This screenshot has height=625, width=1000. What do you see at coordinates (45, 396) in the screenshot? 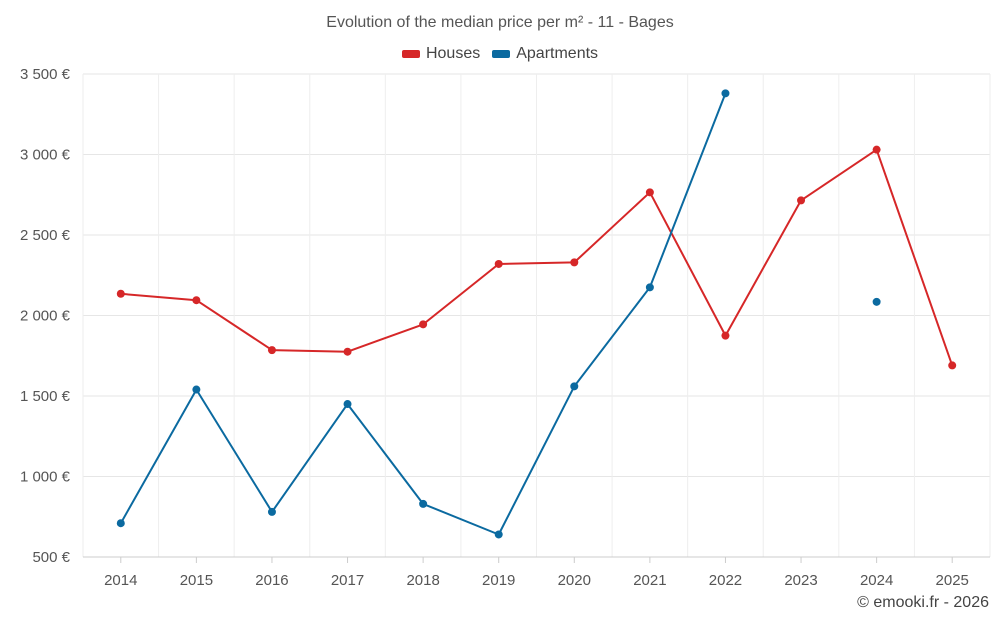
I see `y-tick-label: 1 500 €` at bounding box center [45, 396].